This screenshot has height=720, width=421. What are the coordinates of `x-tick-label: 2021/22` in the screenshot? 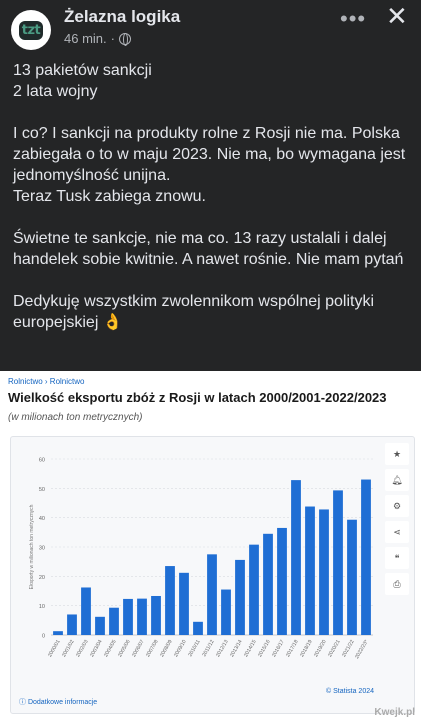 It's located at (348, 648).